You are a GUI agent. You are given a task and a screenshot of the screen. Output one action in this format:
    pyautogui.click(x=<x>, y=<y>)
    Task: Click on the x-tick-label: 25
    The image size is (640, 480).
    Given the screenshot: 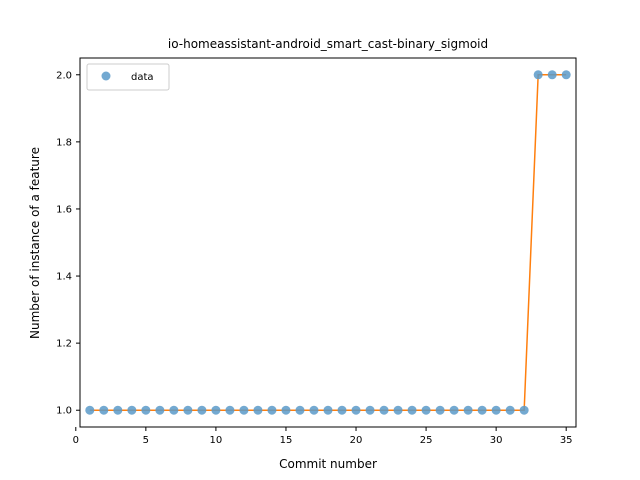 What is the action you would take?
    pyautogui.click(x=426, y=440)
    